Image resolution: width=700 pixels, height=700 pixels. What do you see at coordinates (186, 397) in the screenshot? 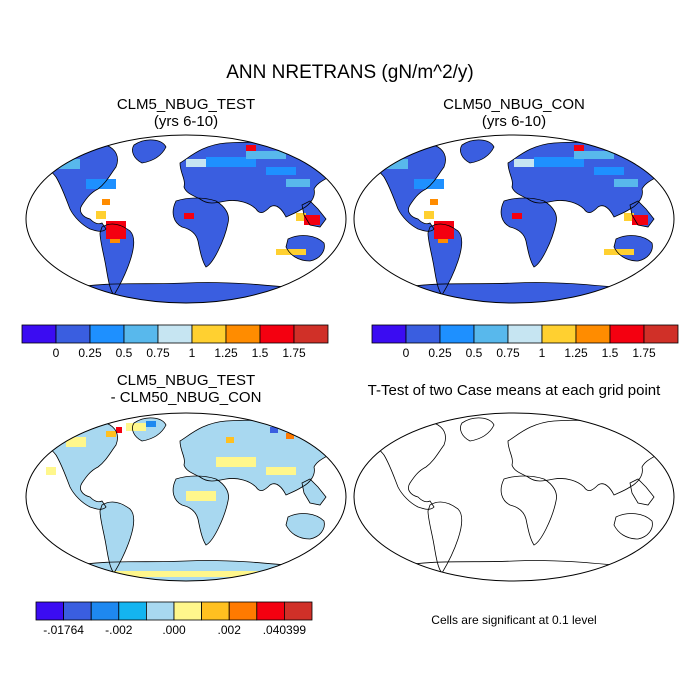
I see `panel-difference-title-minus: - CLM50_NBUG_CON` at bounding box center [186, 397].